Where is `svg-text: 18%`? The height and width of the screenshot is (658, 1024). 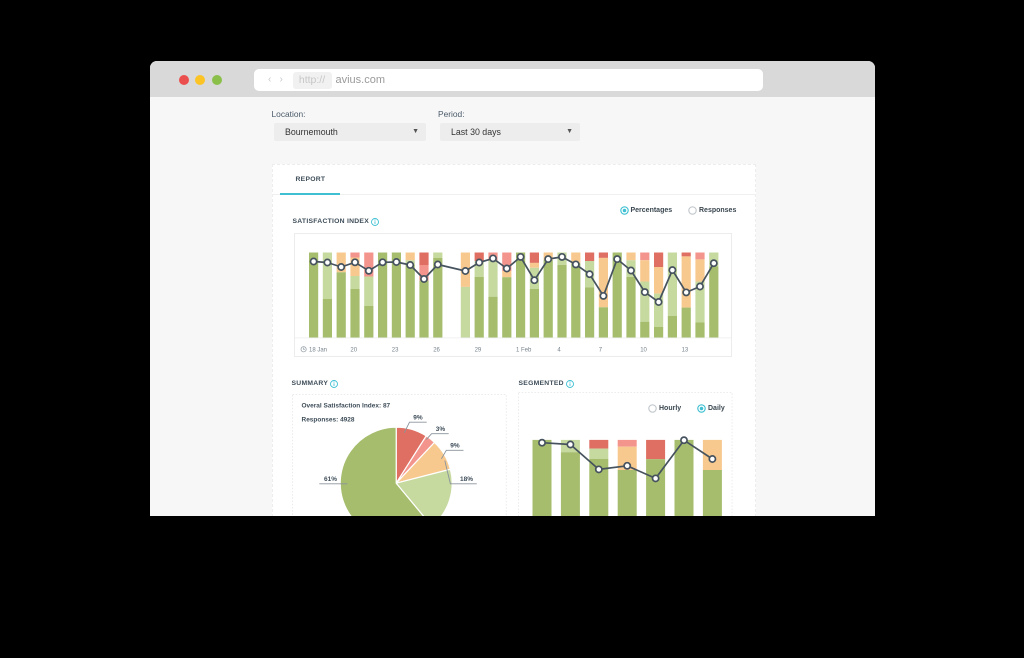
svg-text: 18% is located at coordinates (466, 479).